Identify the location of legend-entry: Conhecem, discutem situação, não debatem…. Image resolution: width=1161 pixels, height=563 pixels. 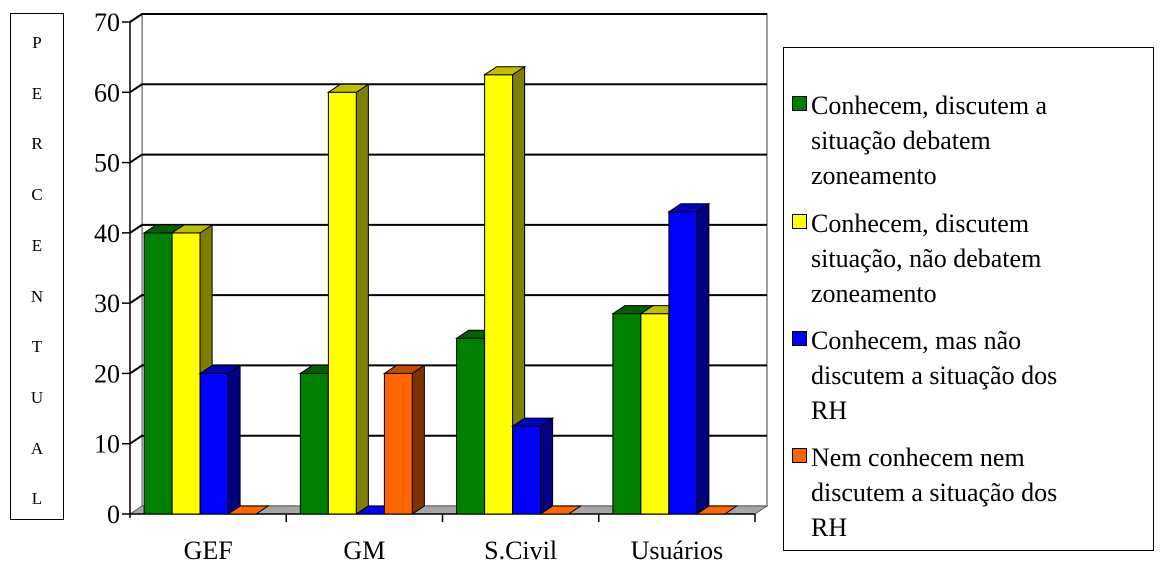
(970, 258).